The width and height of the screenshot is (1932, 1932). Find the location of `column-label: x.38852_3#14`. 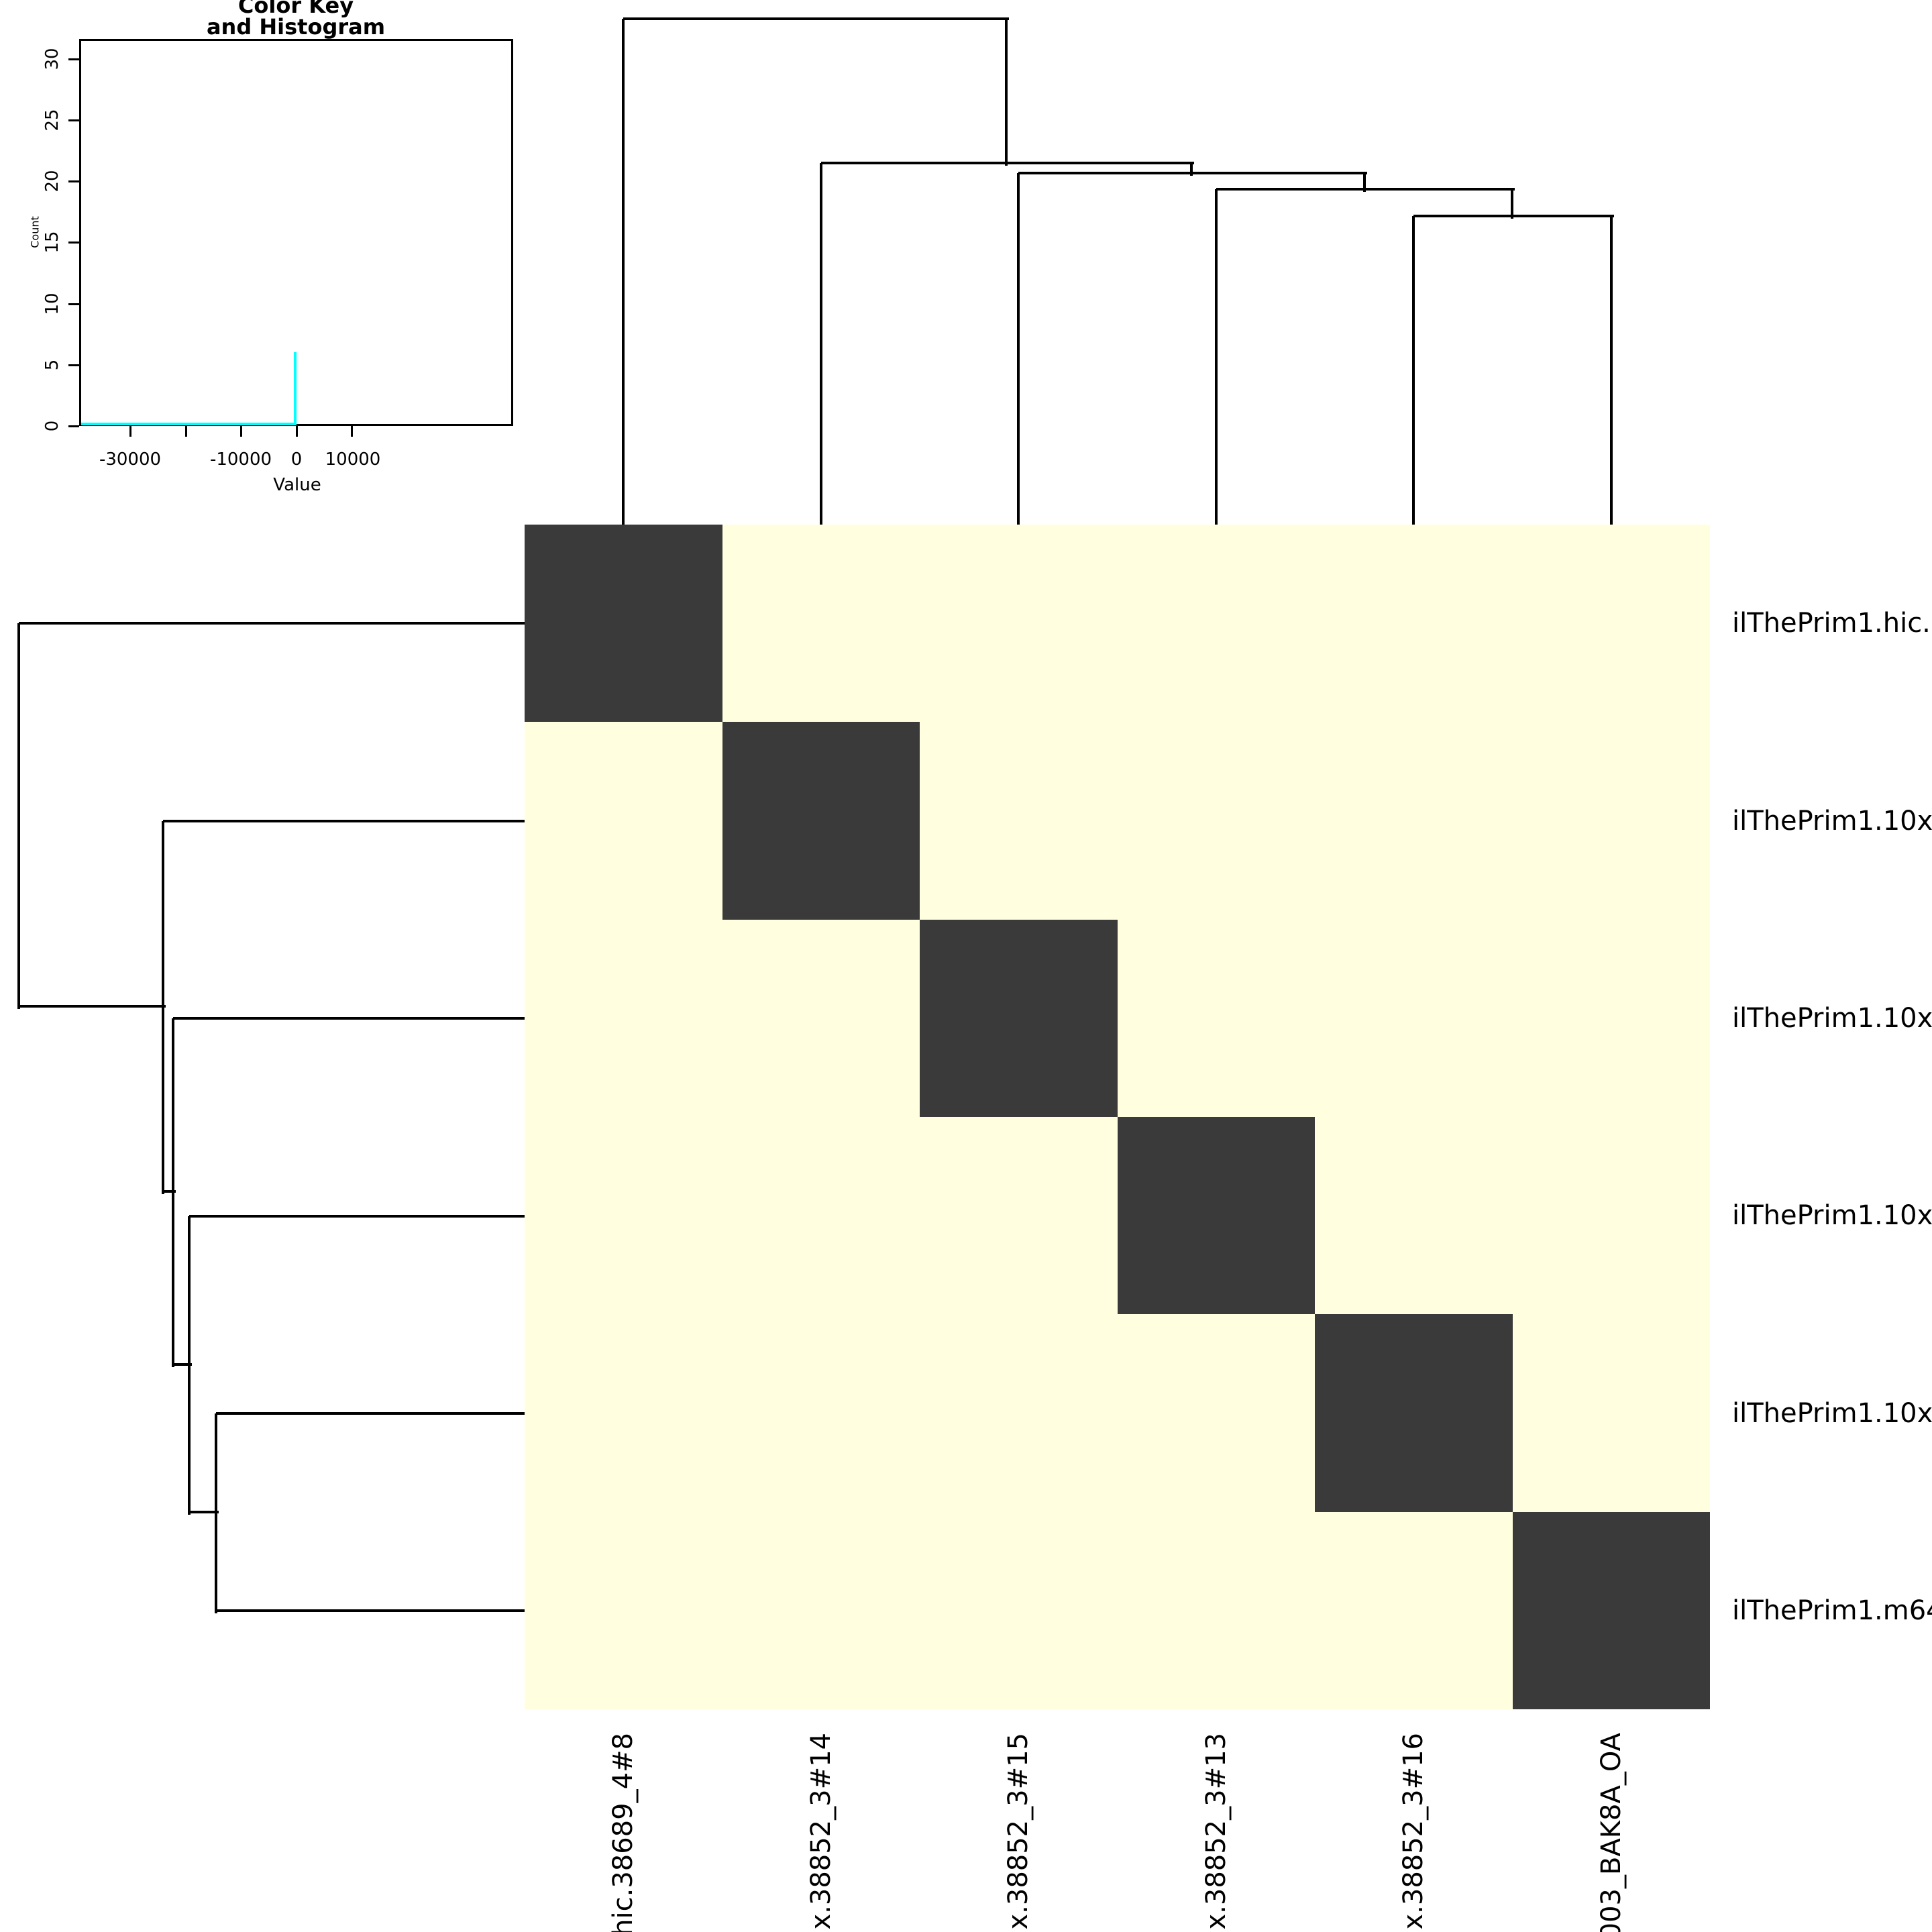

column-label: x.38852_3#14 is located at coordinates (821, 1831).